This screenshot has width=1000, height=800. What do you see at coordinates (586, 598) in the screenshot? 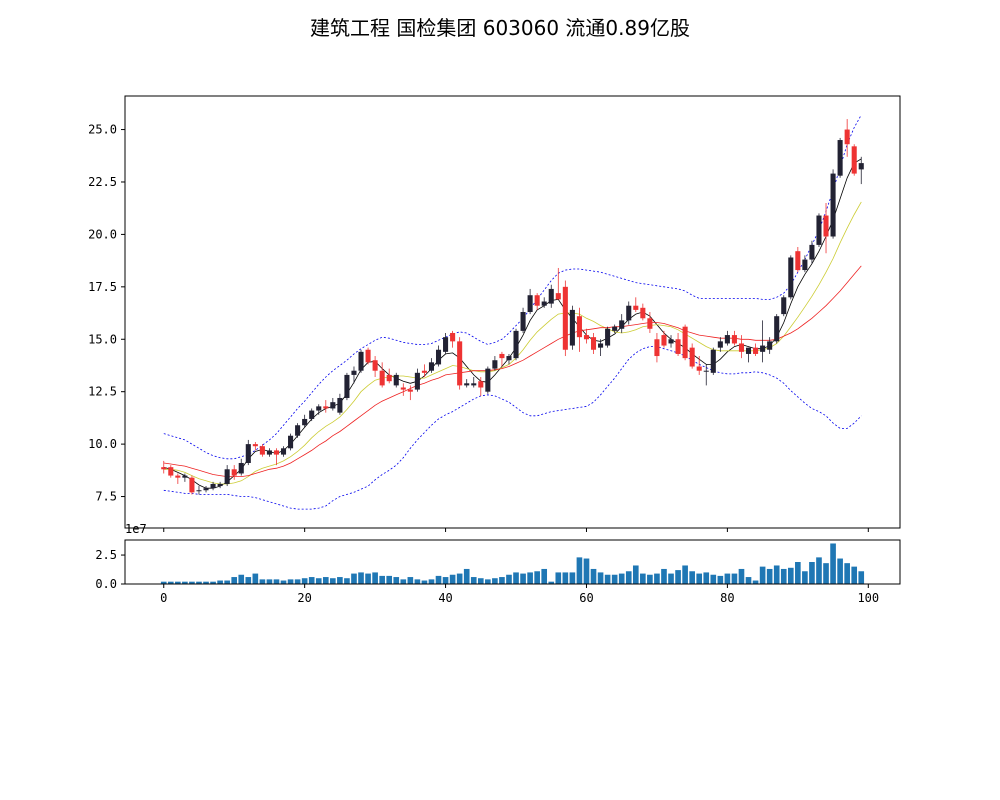
I see `volume-xtick-label: 60` at bounding box center [586, 598].